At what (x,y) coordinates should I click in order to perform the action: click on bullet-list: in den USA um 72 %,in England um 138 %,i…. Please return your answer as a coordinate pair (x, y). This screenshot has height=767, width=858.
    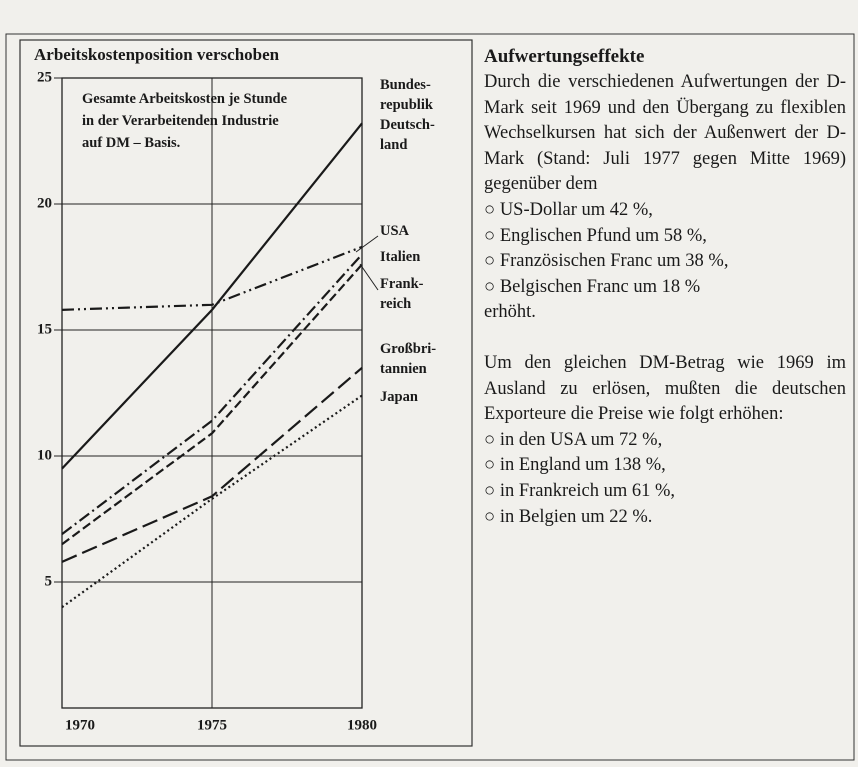
    Looking at the image, I should click on (665, 479).